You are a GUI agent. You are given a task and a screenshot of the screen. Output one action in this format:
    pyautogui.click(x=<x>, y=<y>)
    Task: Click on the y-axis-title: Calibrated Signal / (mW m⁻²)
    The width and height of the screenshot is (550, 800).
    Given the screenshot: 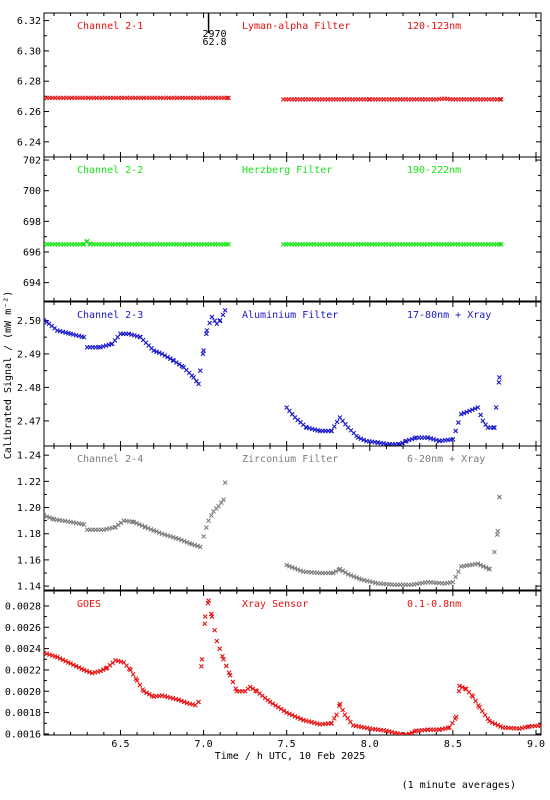 What is the action you would take?
    pyautogui.click(x=8, y=375)
    